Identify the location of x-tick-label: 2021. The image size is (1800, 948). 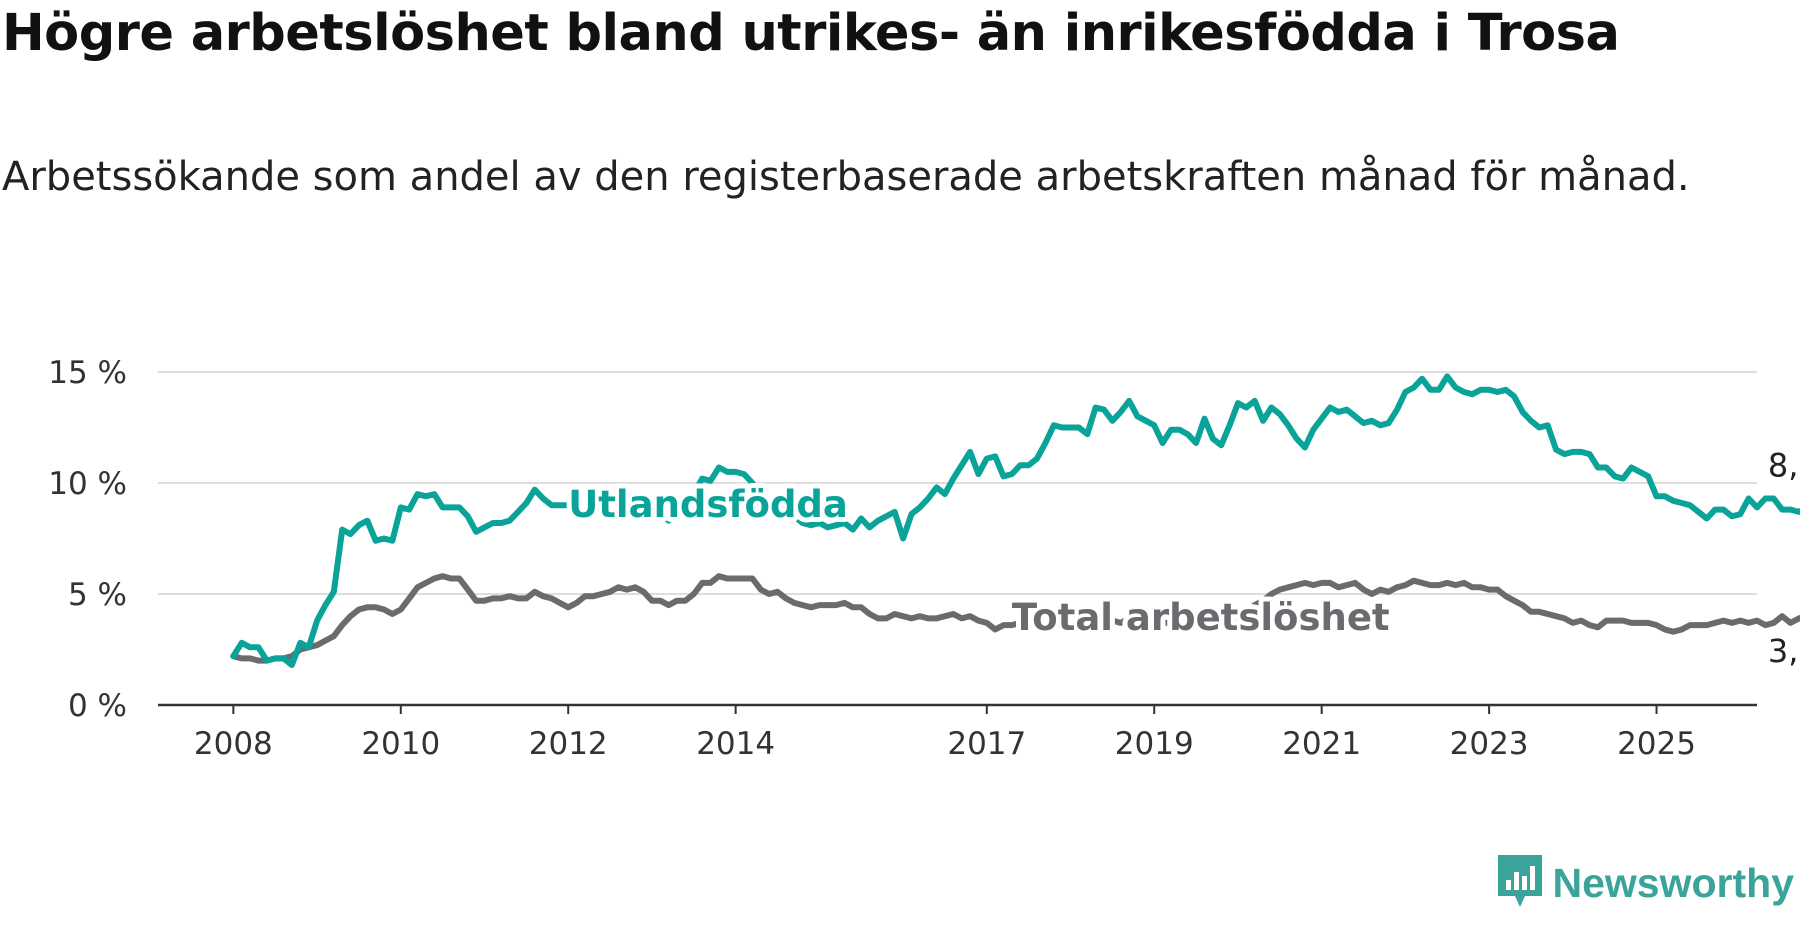
(1321, 744).